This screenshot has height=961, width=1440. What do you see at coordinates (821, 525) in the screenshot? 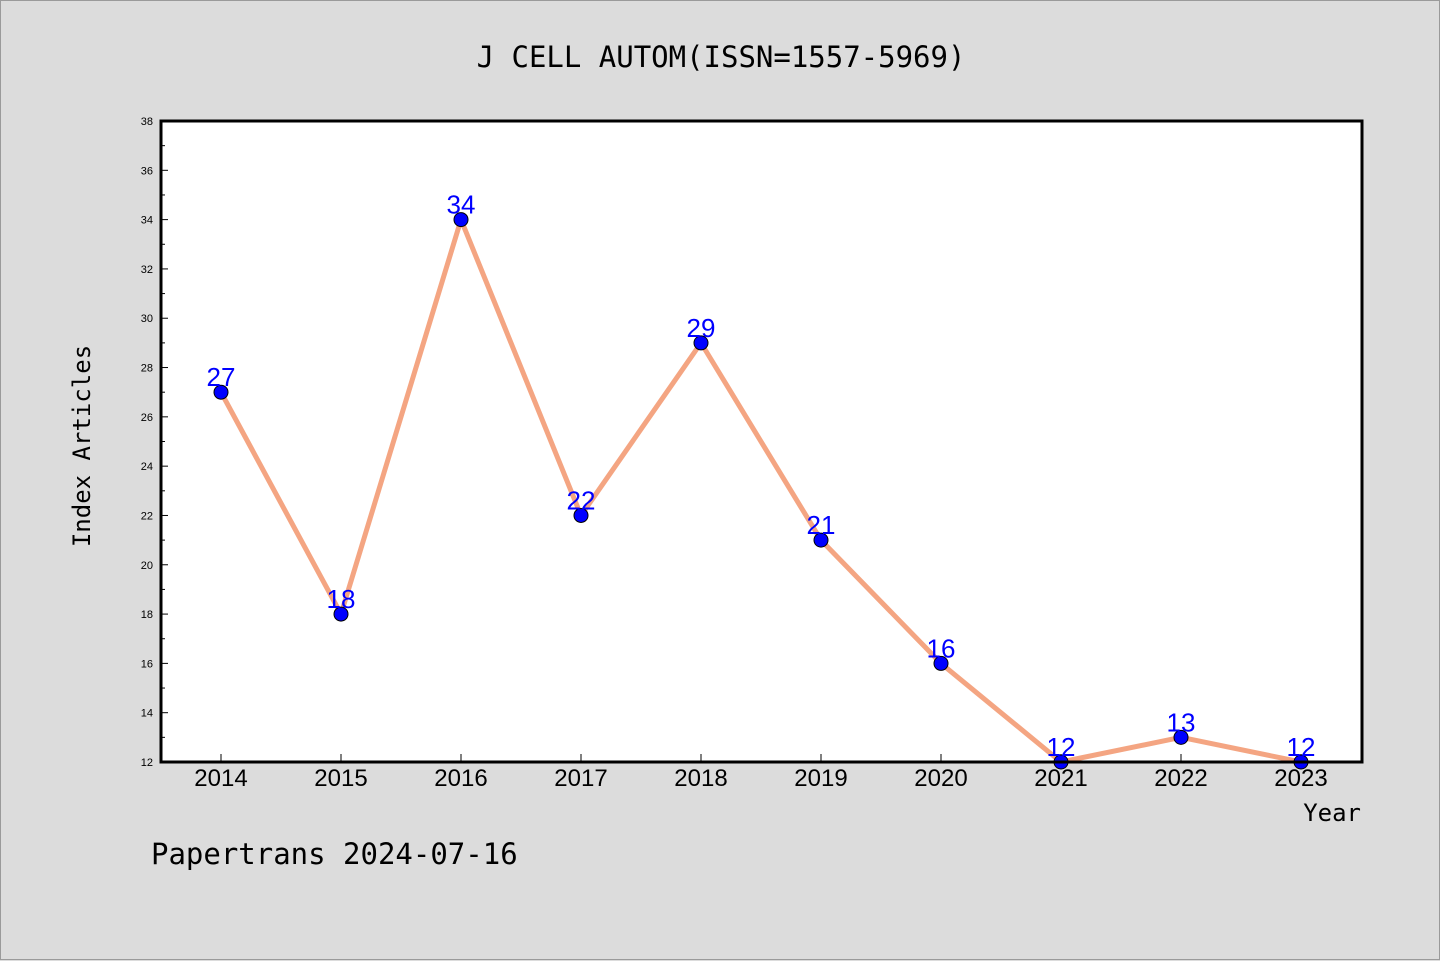
I see `data-label: 21` at bounding box center [821, 525].